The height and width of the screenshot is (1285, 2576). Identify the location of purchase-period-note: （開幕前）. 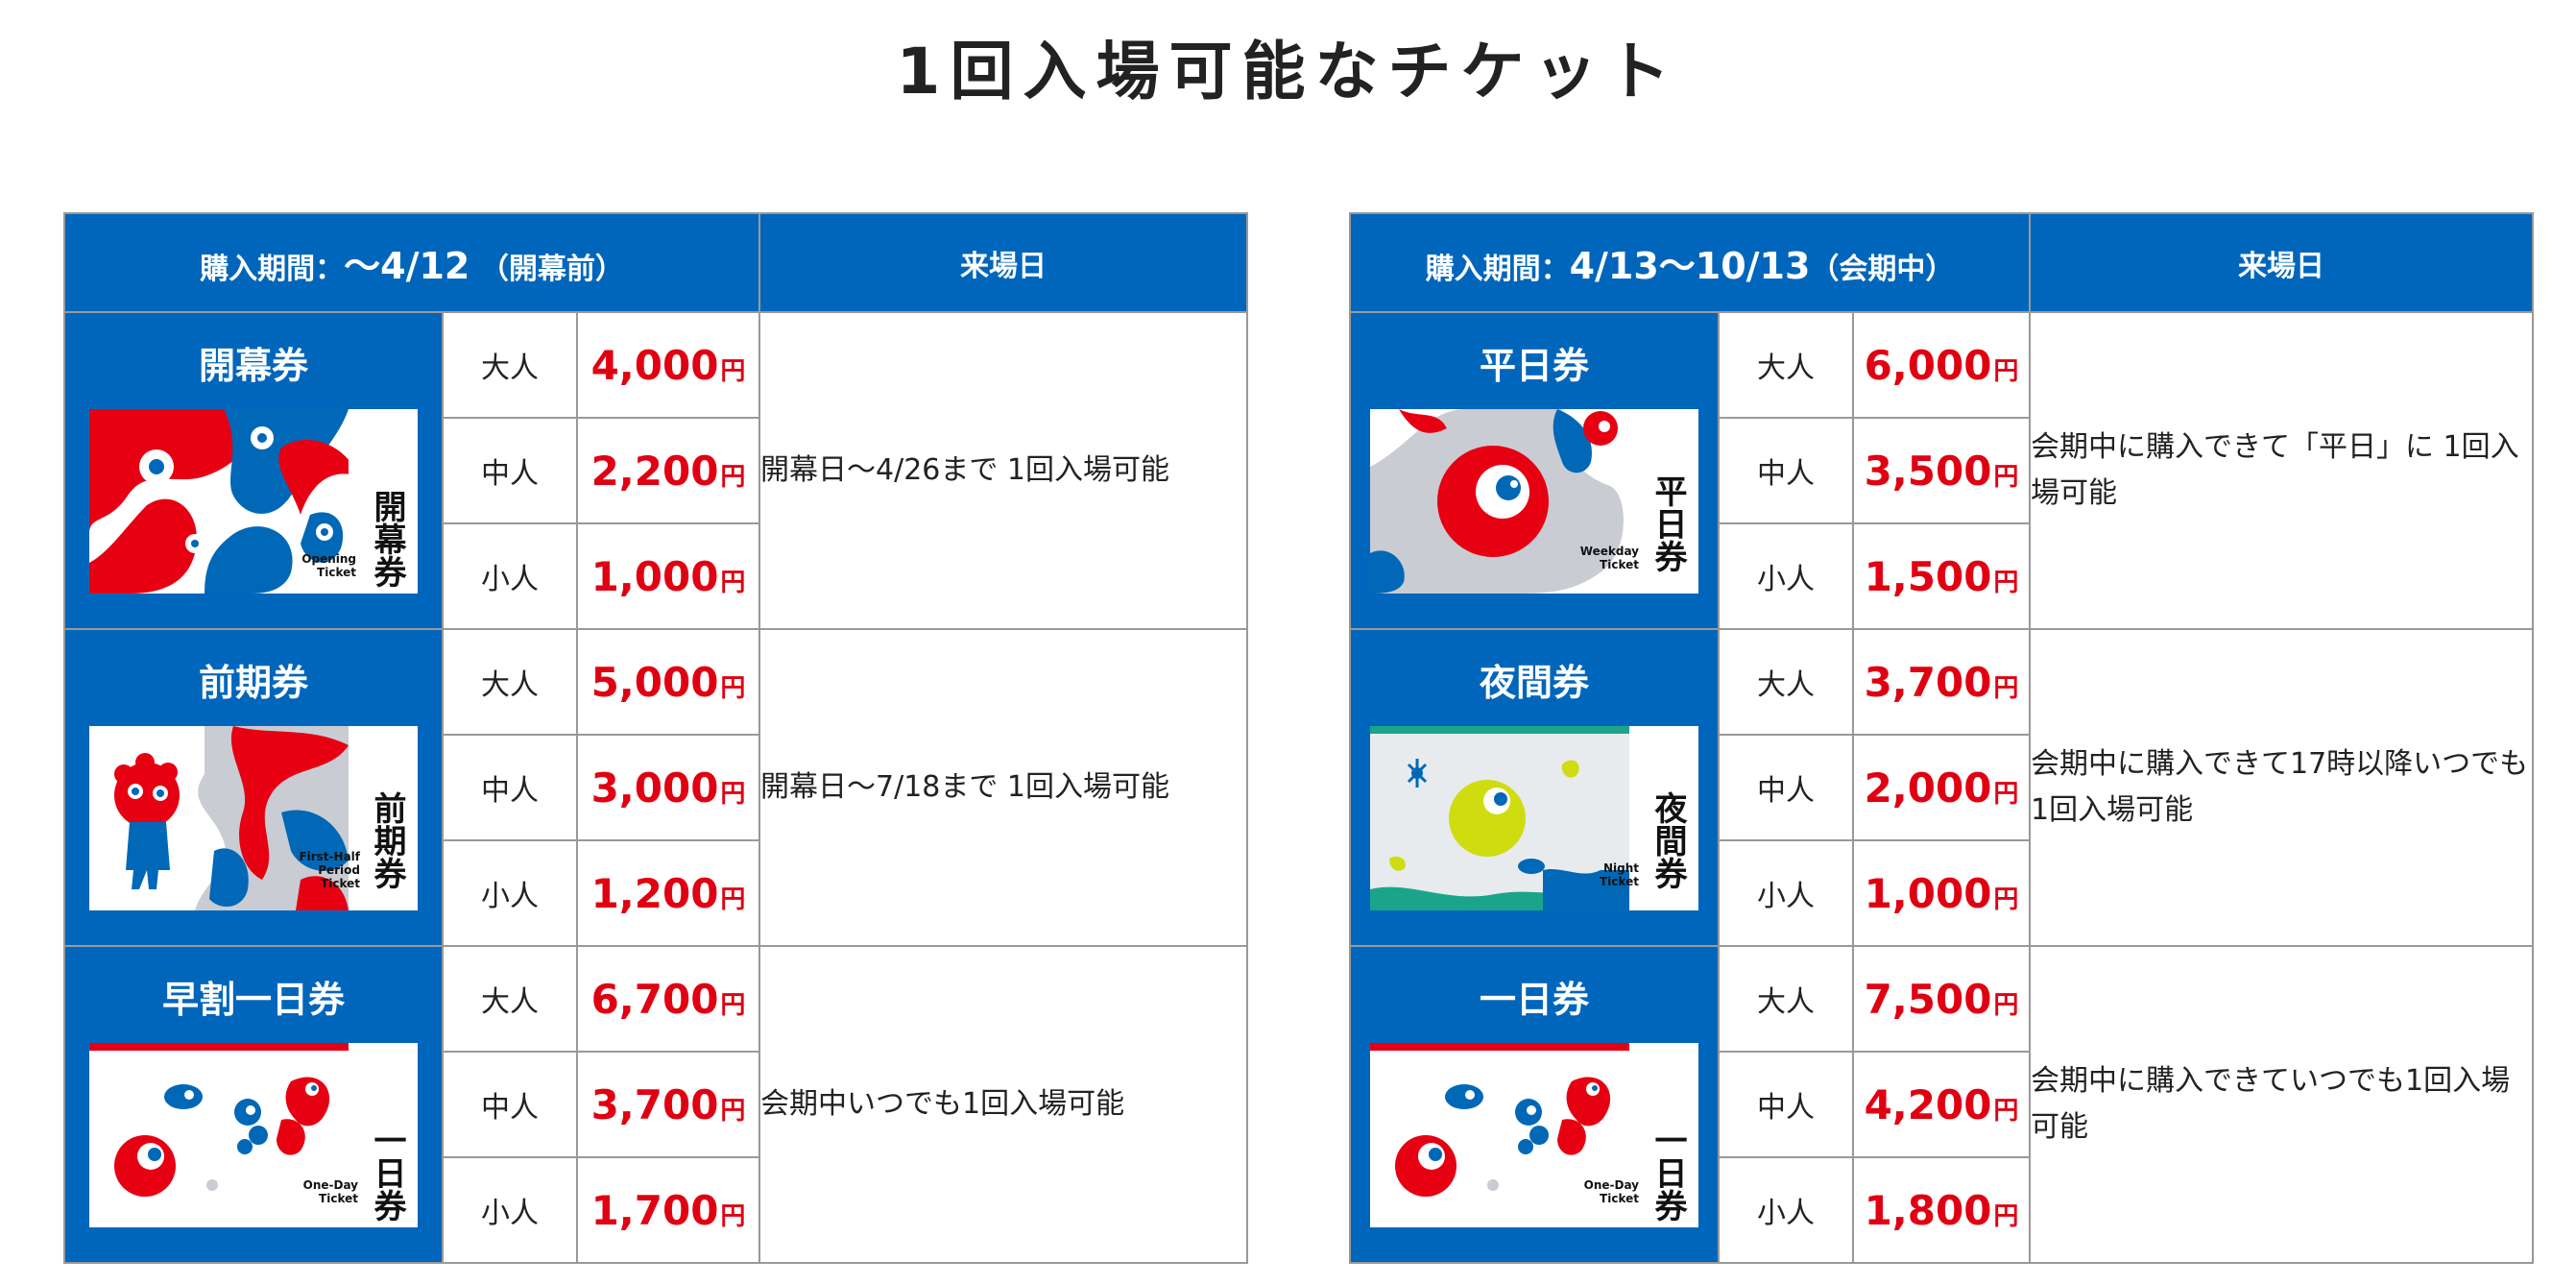
(551, 270).